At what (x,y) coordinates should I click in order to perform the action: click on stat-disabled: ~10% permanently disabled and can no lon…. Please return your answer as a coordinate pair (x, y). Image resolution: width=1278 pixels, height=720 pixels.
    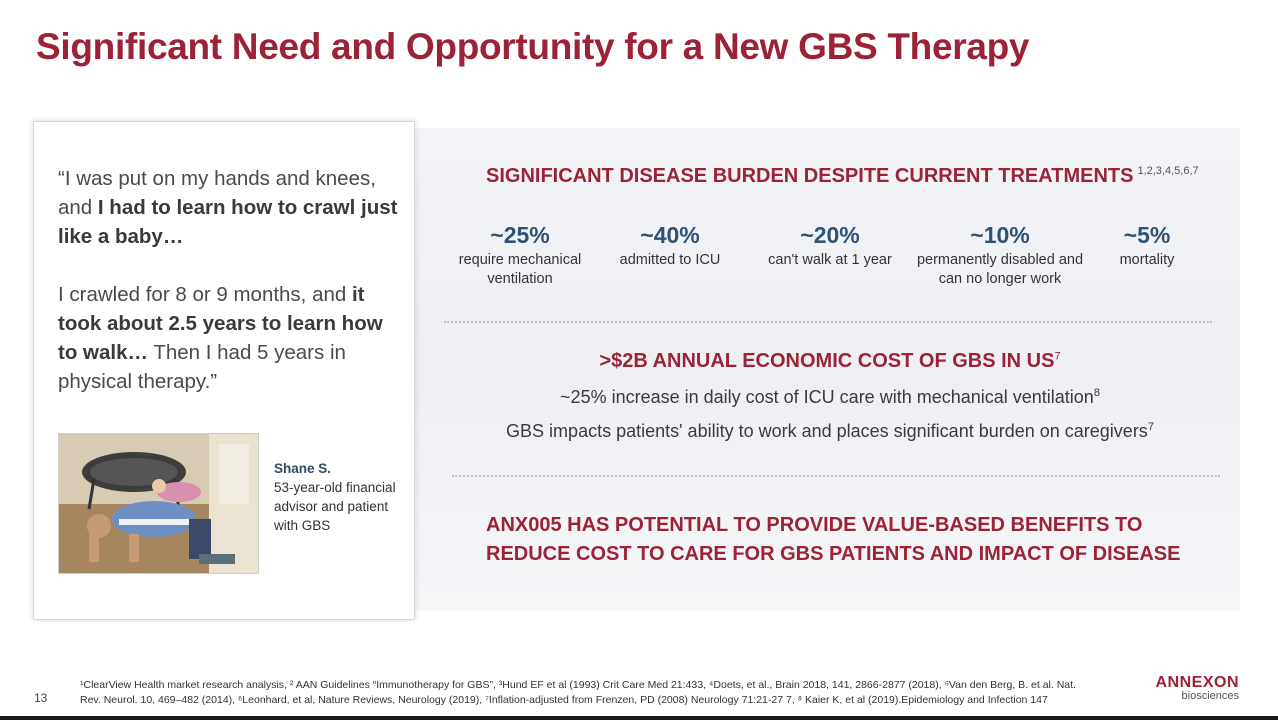
    Looking at the image, I should click on (1000, 255).